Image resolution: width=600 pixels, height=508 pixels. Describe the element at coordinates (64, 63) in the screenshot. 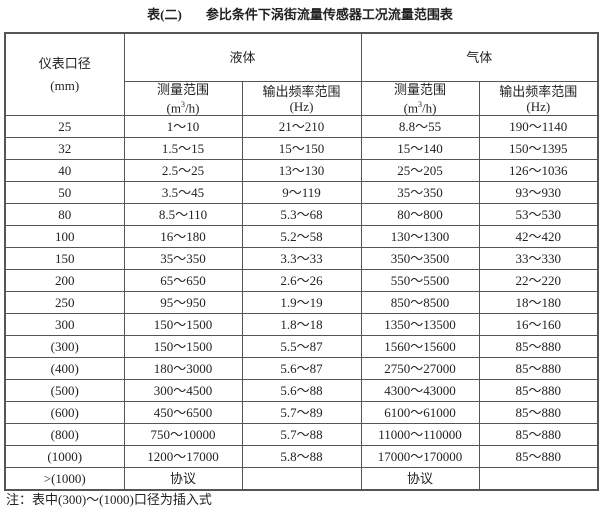

I see `diameter-label: 仪表口径` at that location.